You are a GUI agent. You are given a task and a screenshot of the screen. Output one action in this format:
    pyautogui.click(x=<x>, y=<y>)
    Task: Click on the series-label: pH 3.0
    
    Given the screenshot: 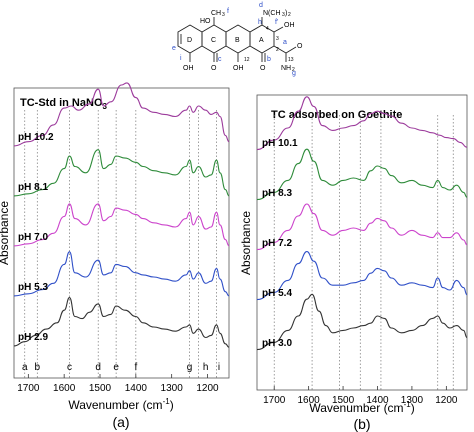 What is the action you would take?
    pyautogui.click(x=277, y=343)
    